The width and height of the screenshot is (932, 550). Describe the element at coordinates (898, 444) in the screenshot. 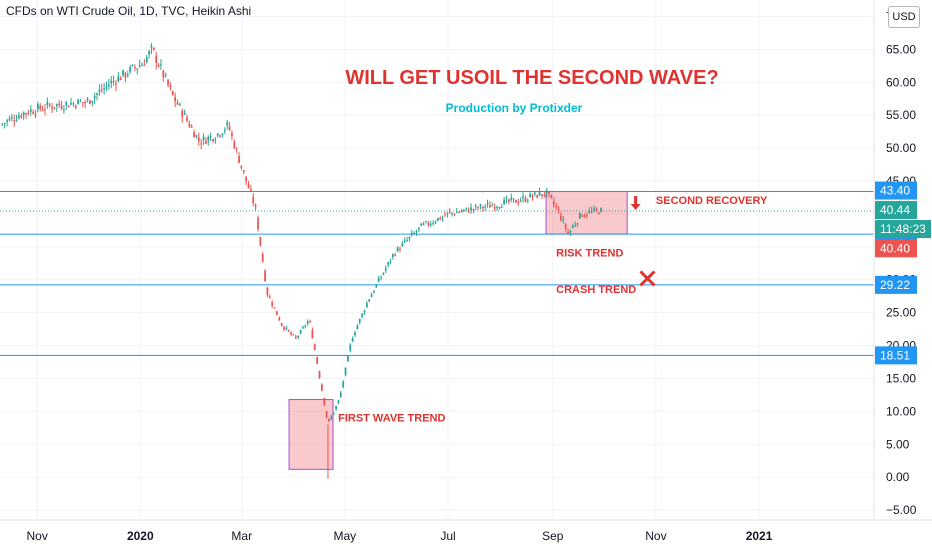

I see `y-tick-label: 5.00` at that location.